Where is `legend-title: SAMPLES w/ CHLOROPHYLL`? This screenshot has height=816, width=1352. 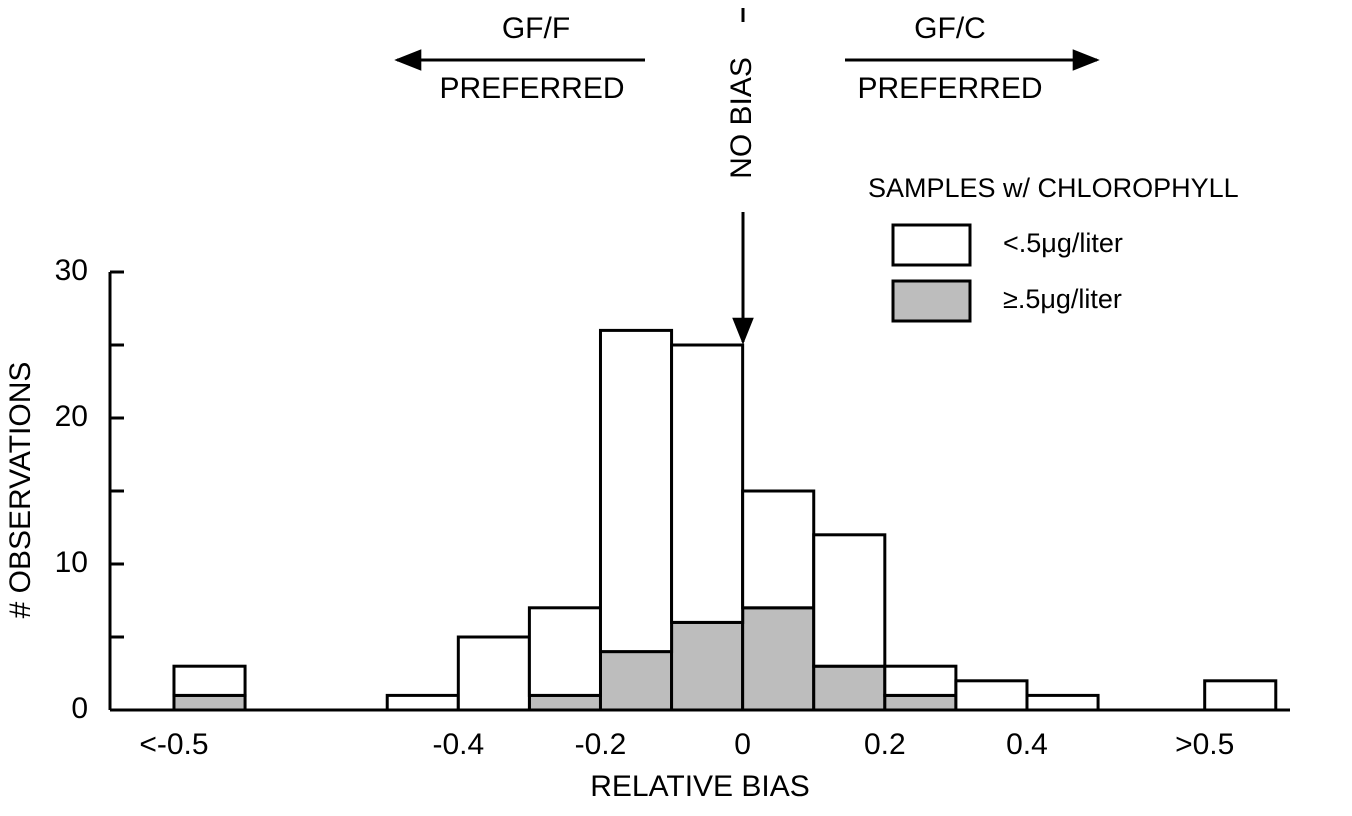
legend-title: SAMPLES w/ CHLOROPHYLL is located at coordinates (1053, 188).